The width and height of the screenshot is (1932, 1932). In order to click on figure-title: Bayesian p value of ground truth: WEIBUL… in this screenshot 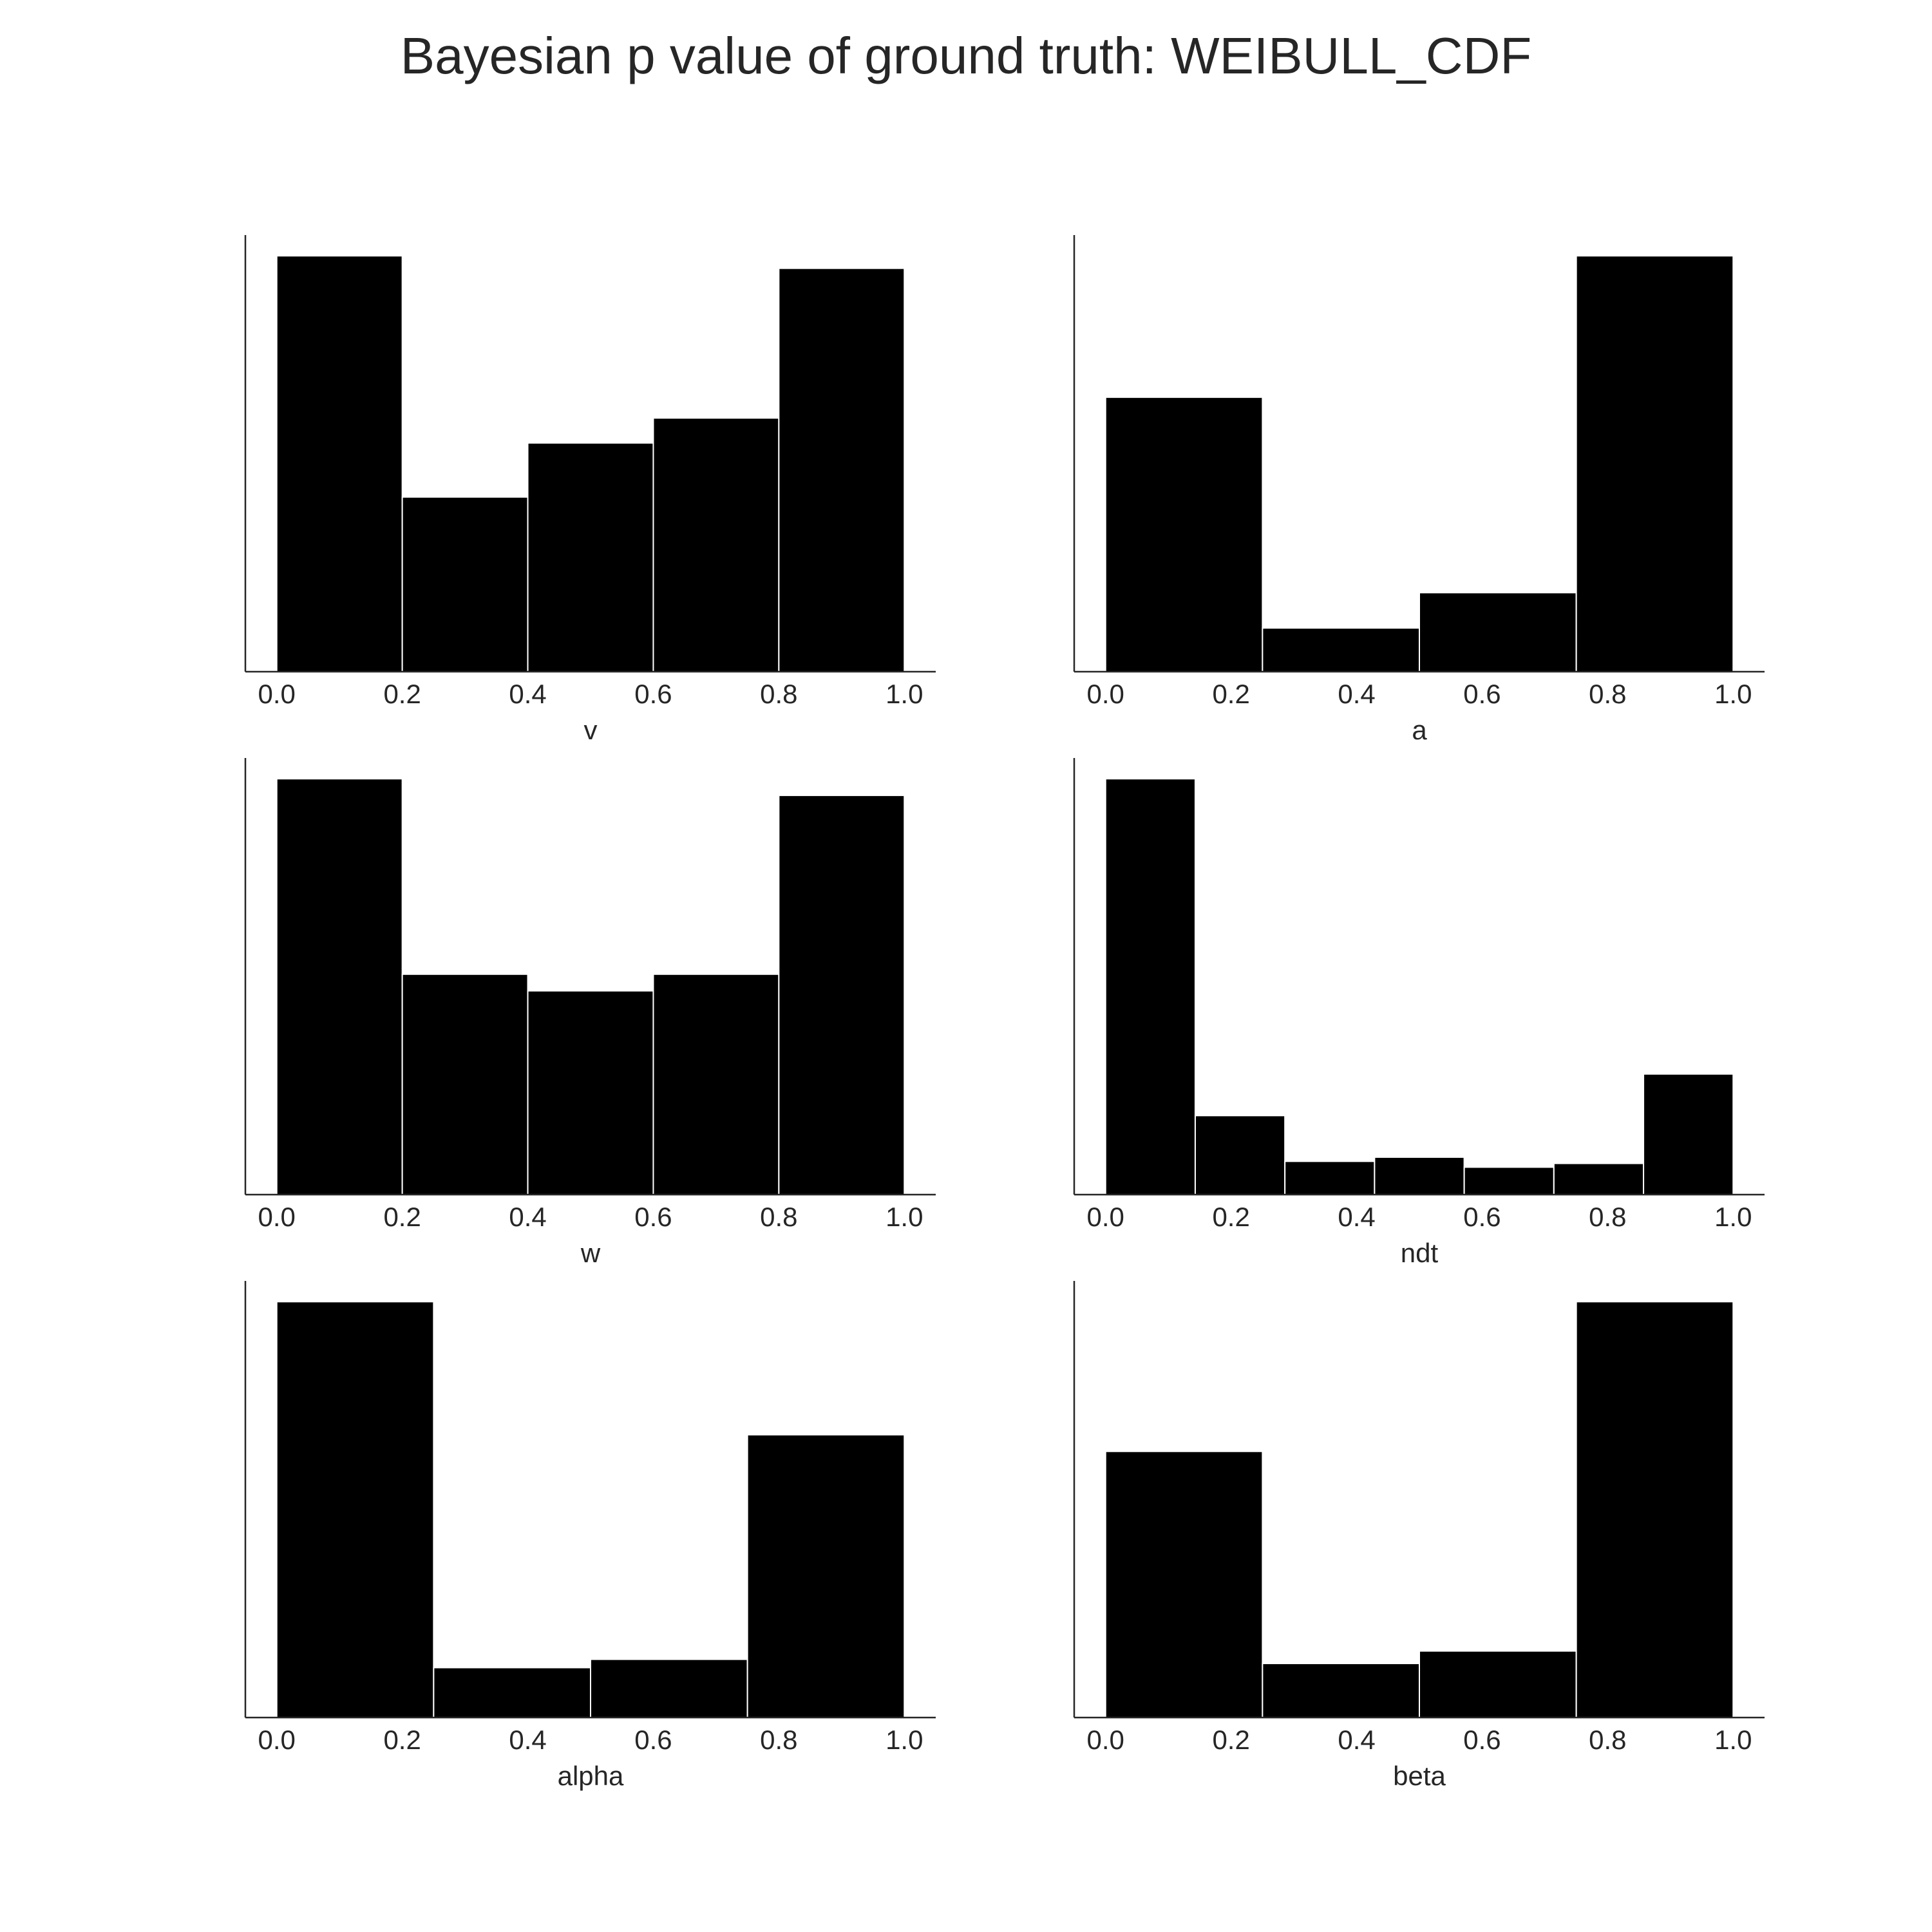, I will do `click(966, 56)`.